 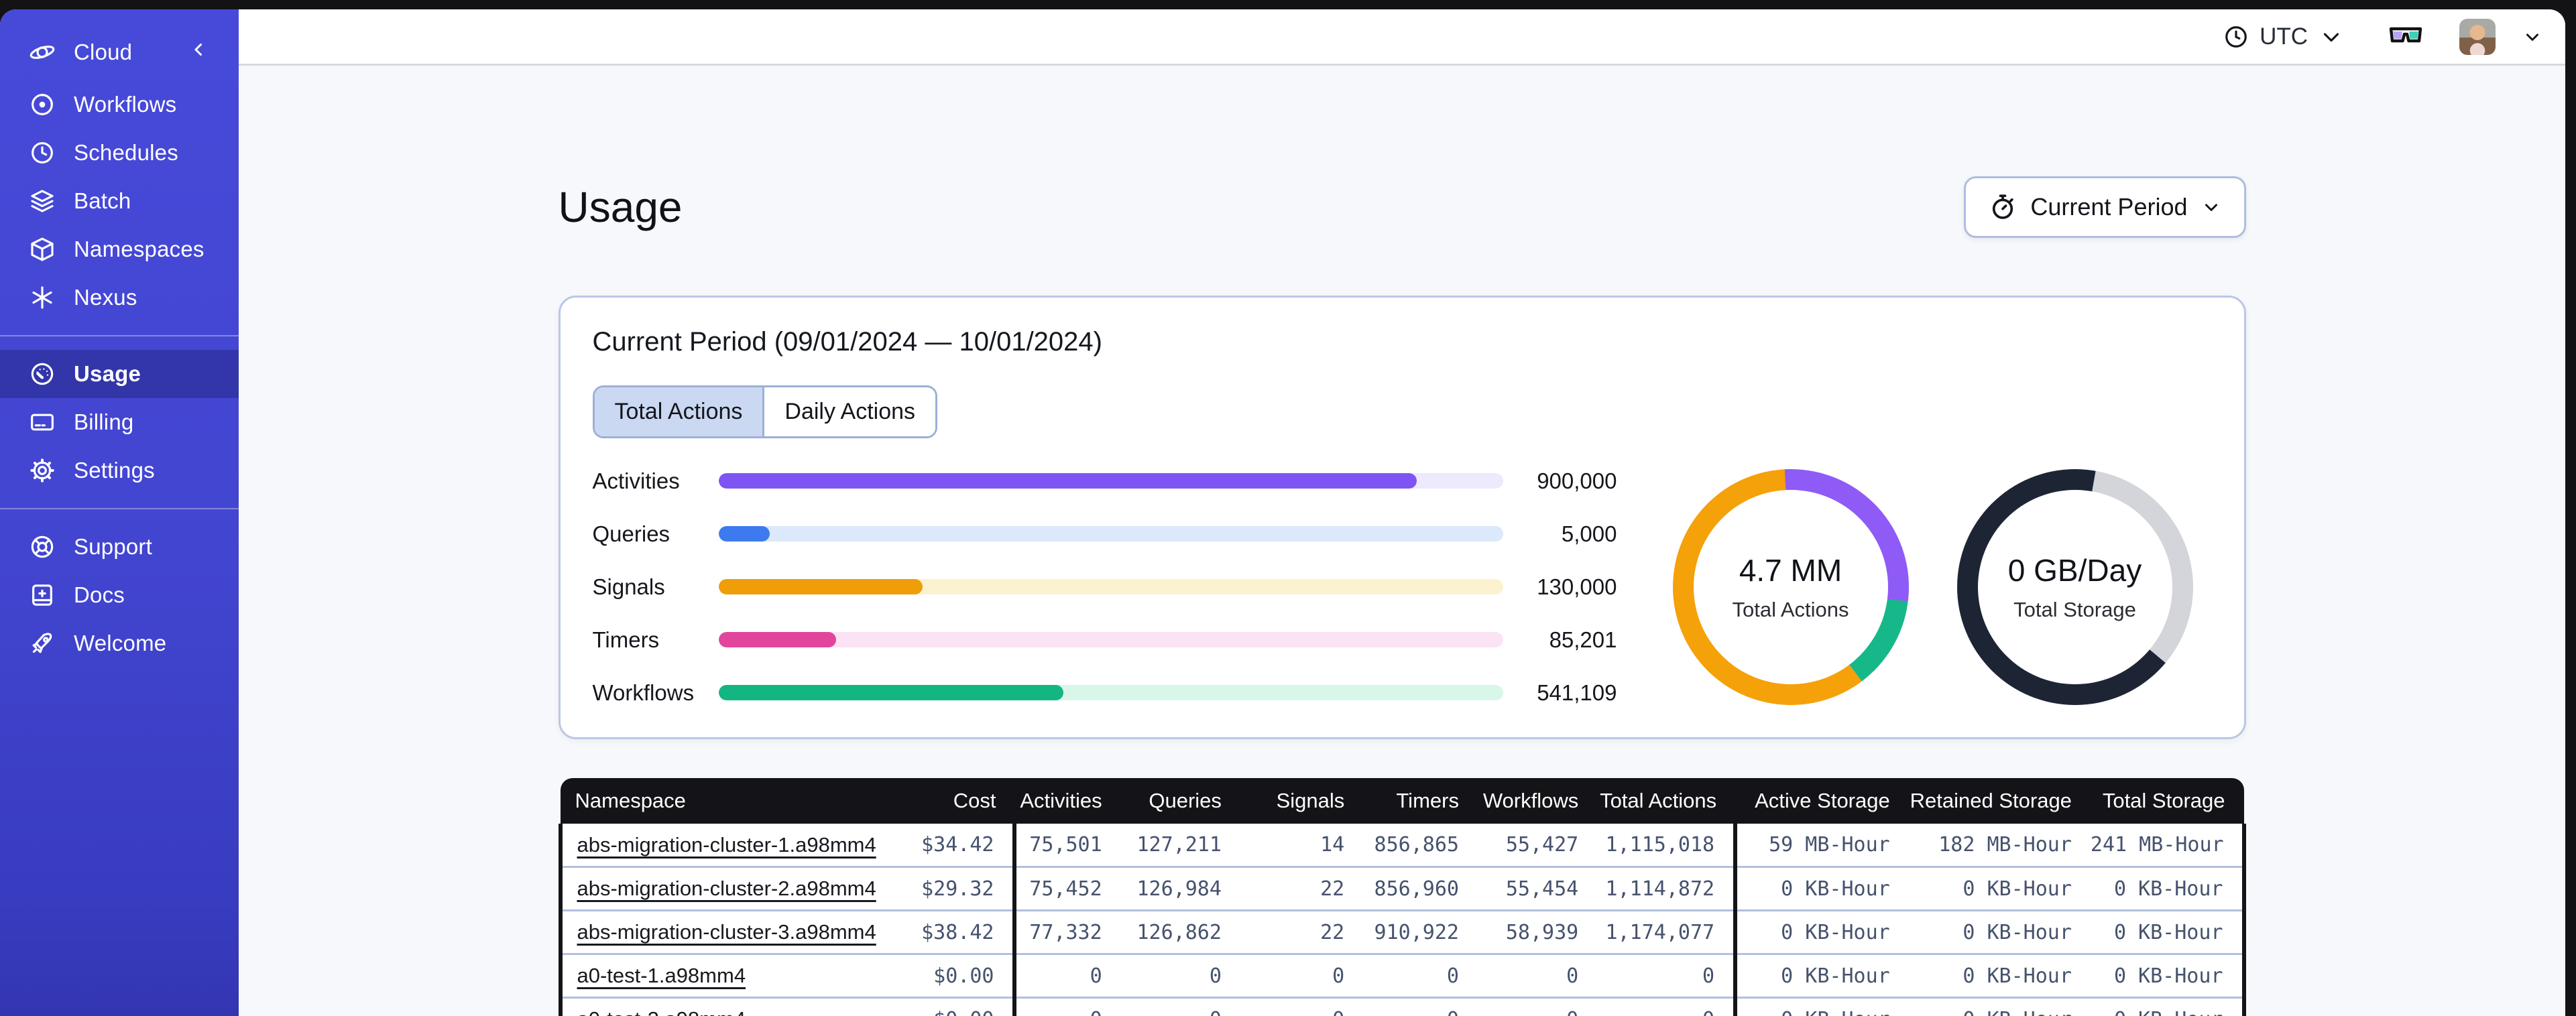 I want to click on sidebar-item-label: Batch, so click(x=102, y=201).